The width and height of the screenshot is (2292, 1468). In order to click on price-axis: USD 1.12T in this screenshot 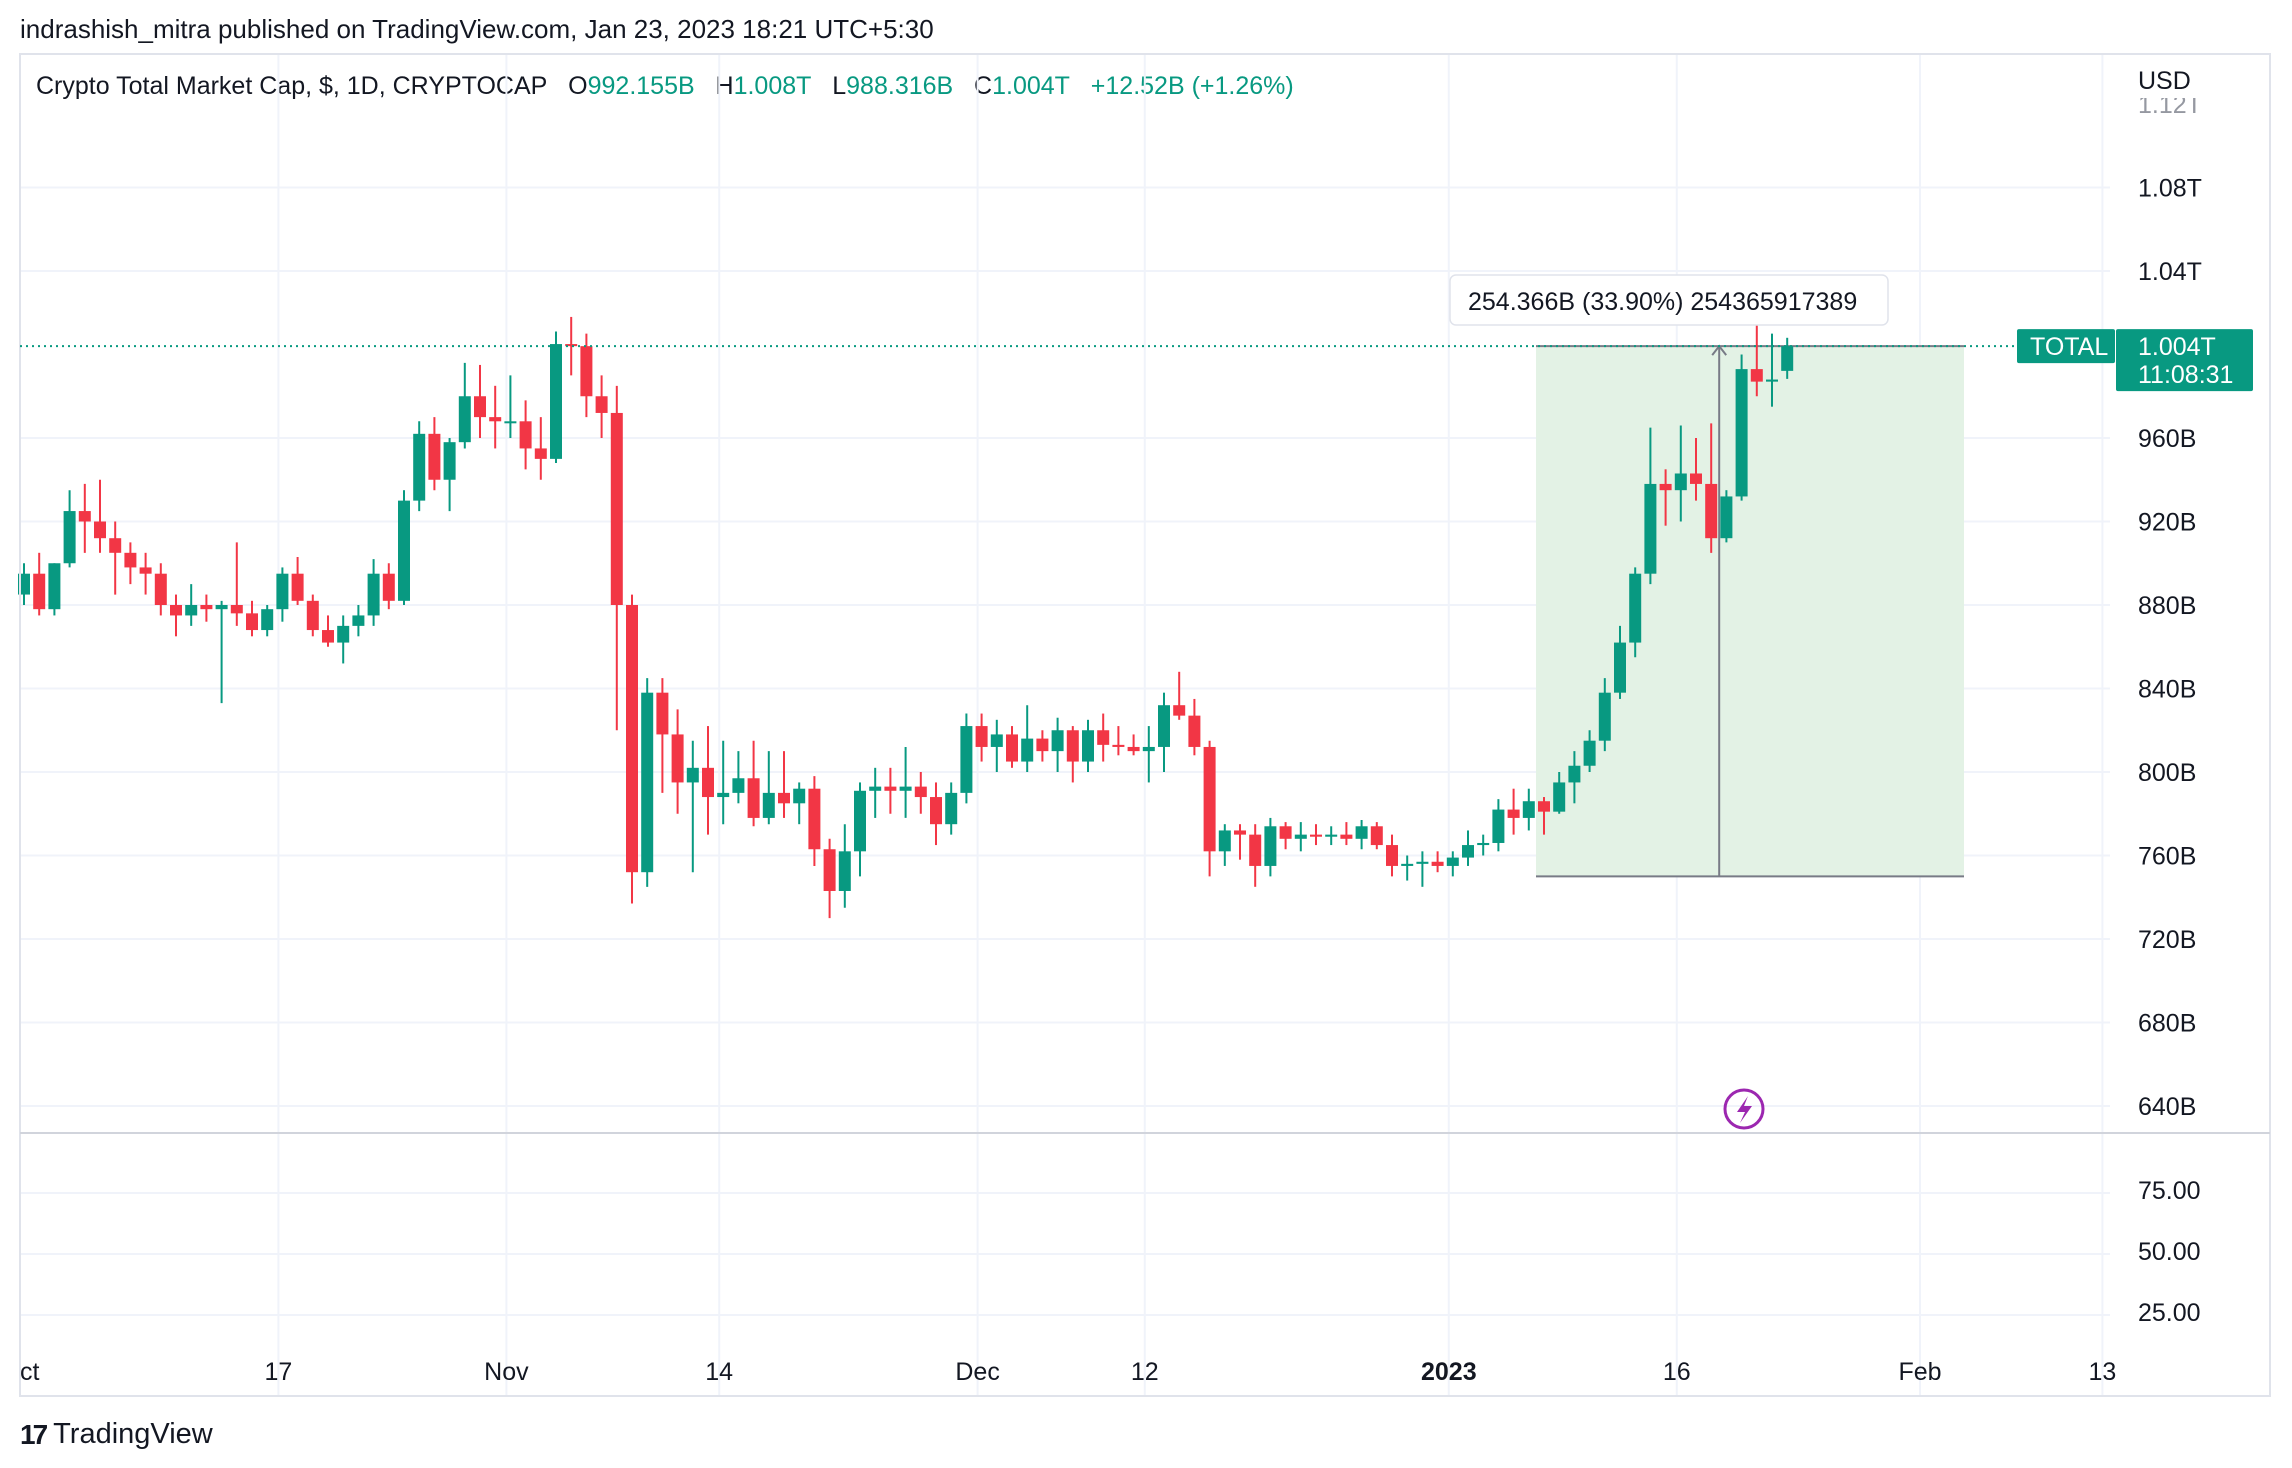, I will do `click(2170, 93)`.